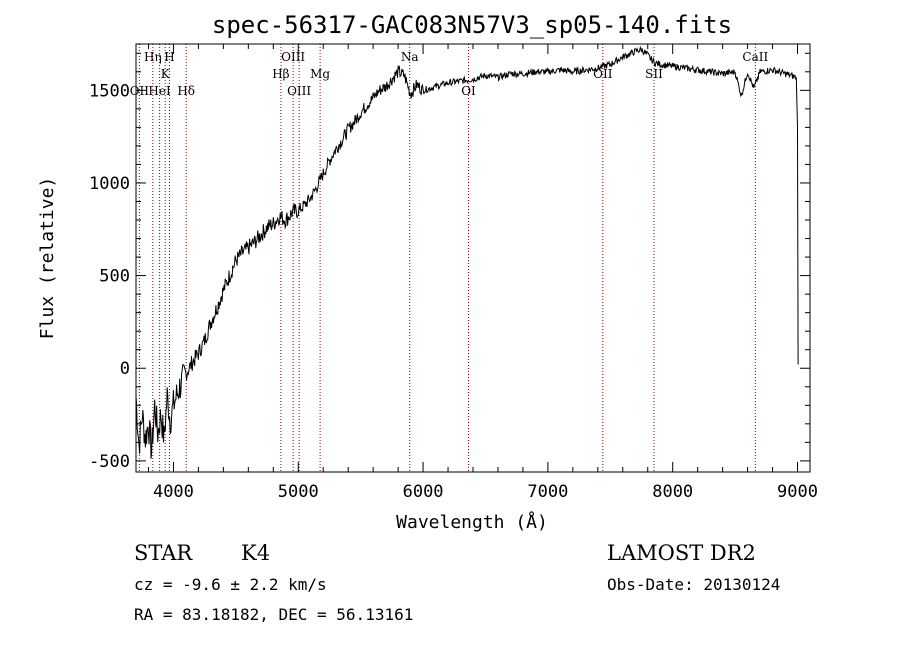  What do you see at coordinates (755, 57) in the screenshot?
I see `spectral-line-label: CaII` at bounding box center [755, 57].